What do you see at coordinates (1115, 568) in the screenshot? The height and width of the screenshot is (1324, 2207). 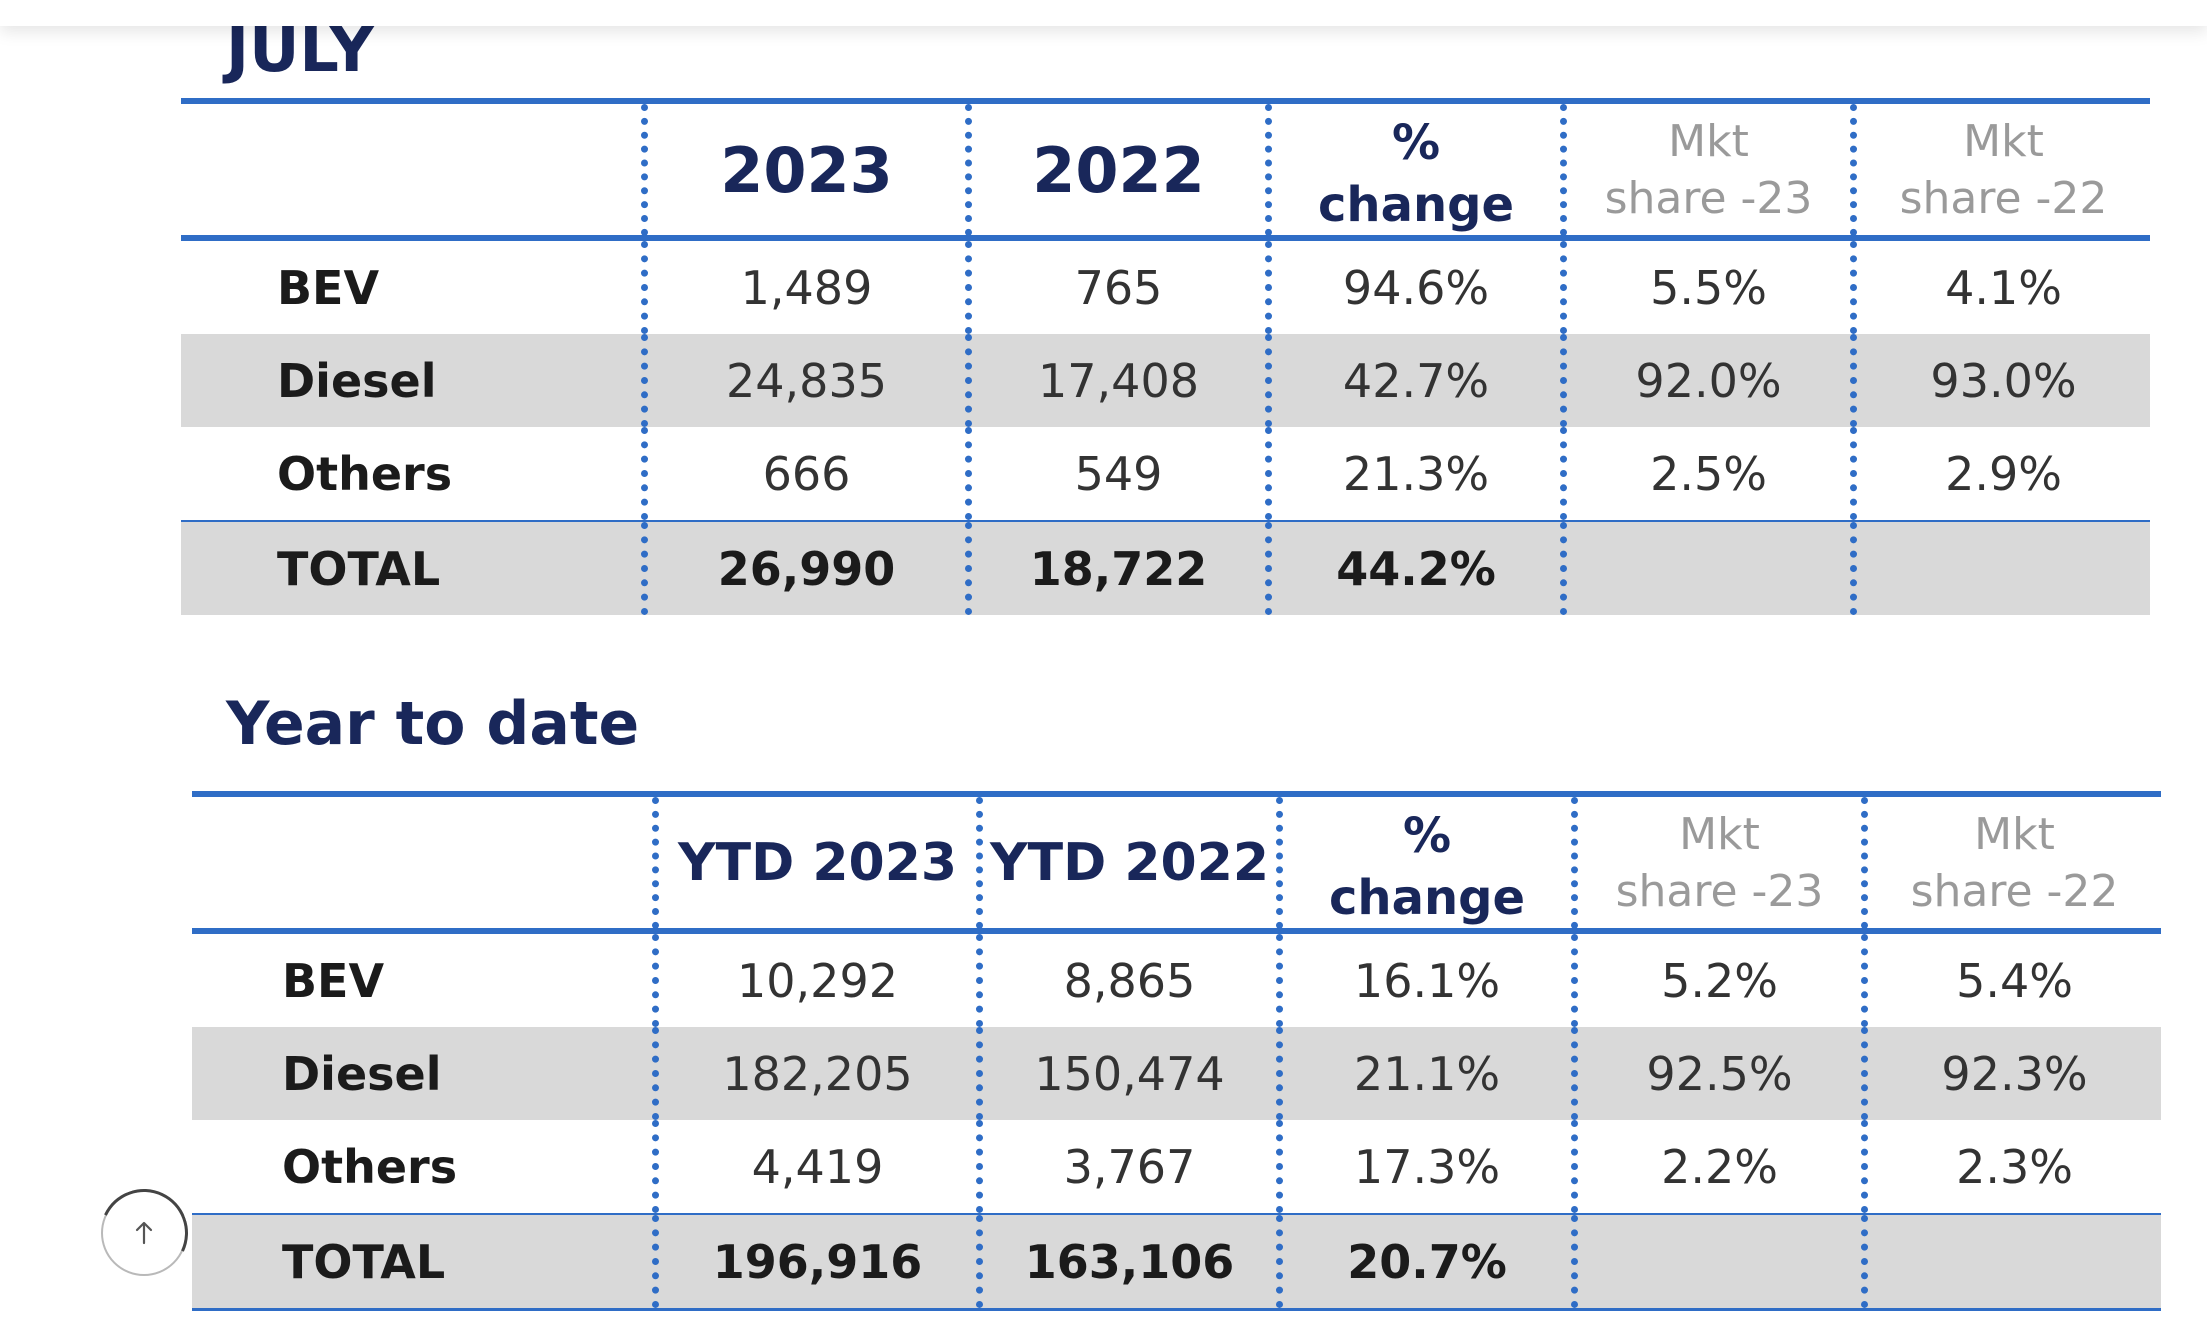 I see `value-2022: 18,722` at bounding box center [1115, 568].